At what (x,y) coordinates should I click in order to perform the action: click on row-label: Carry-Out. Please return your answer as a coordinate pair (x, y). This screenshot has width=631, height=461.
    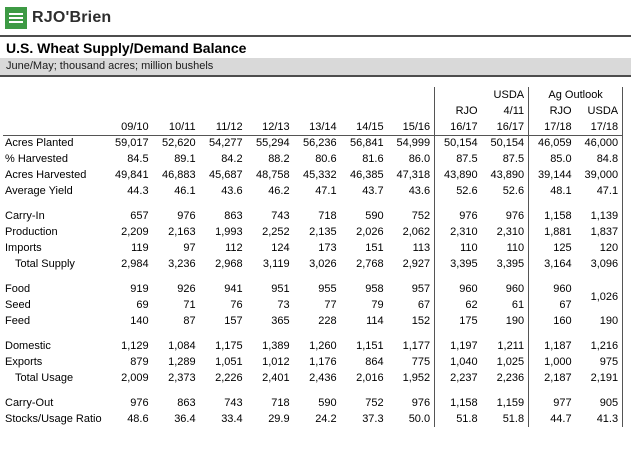
    Looking at the image, I should click on (29, 403).